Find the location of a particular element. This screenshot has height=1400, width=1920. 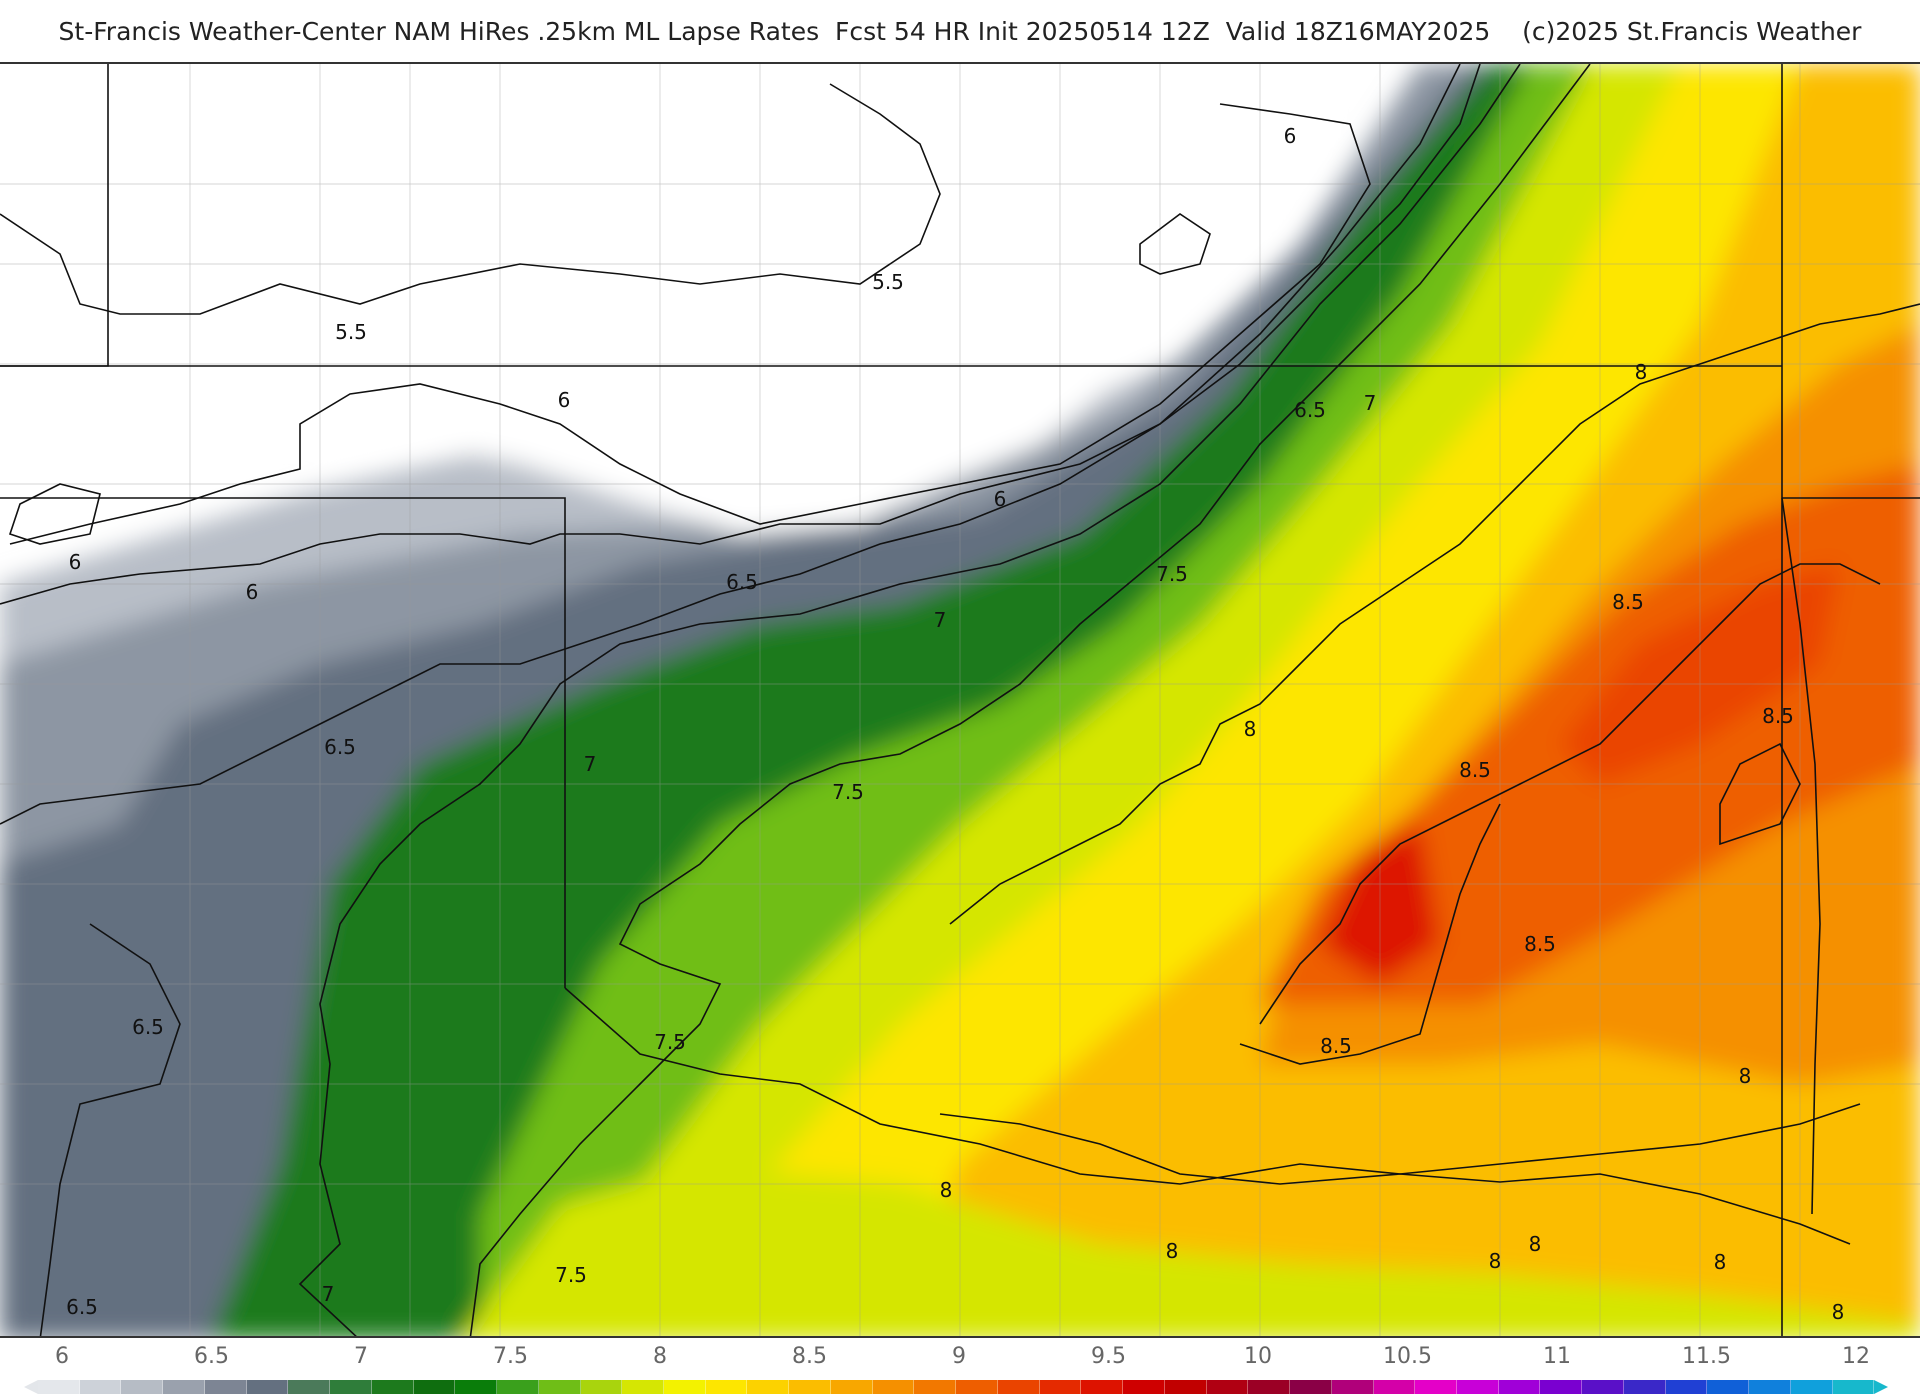

colorbar is located at coordinates (956, 1387).